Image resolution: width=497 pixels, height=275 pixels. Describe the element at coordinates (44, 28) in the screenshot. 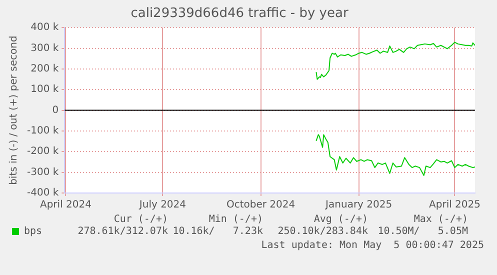

I see `y-tick-label: 400 k` at that location.